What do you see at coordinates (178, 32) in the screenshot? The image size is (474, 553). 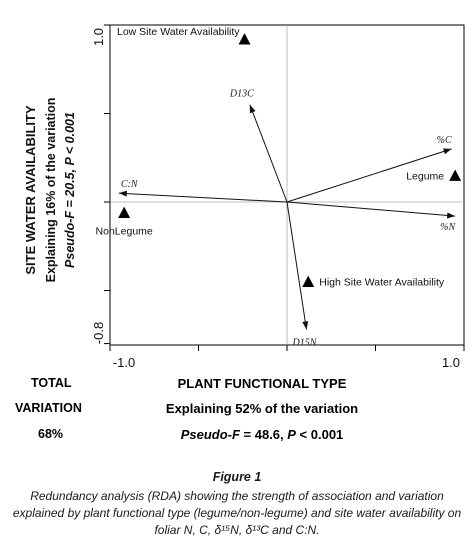 I see `point-label: Low Site Water Availability` at bounding box center [178, 32].